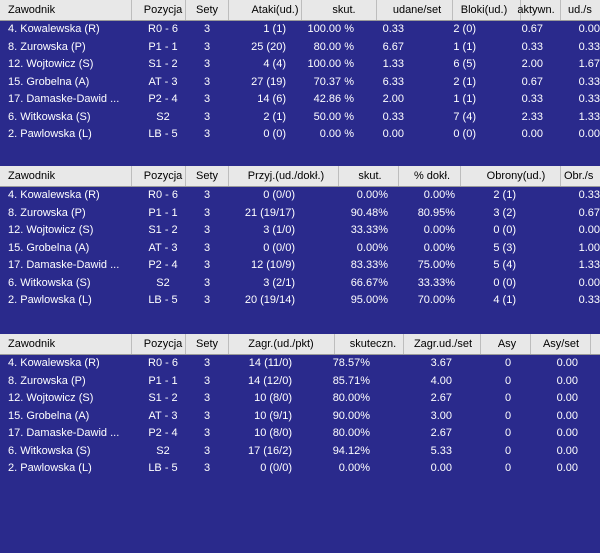 The height and width of the screenshot is (553, 600). Describe the element at coordinates (373, 344) in the screenshot. I see `column-header-serve-efficiency: skuteczn.` at that location.